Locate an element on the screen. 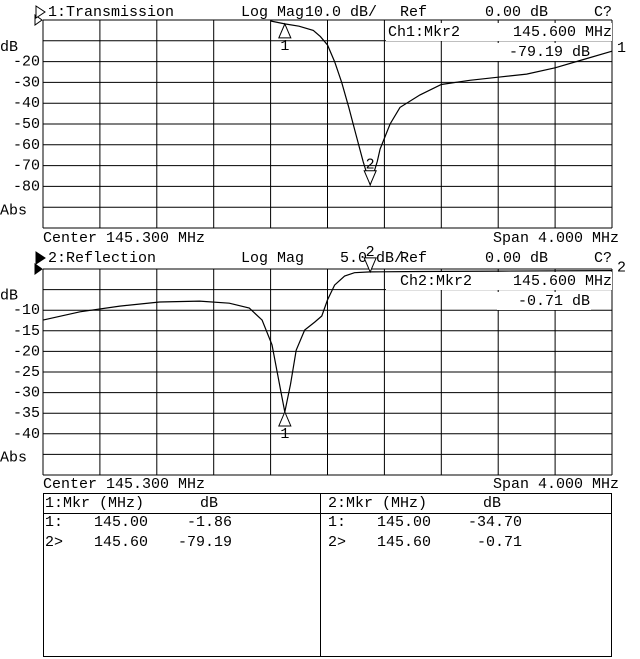 The height and width of the screenshot is (659, 640). readout-value: -79.19 dB is located at coordinates (549, 52).